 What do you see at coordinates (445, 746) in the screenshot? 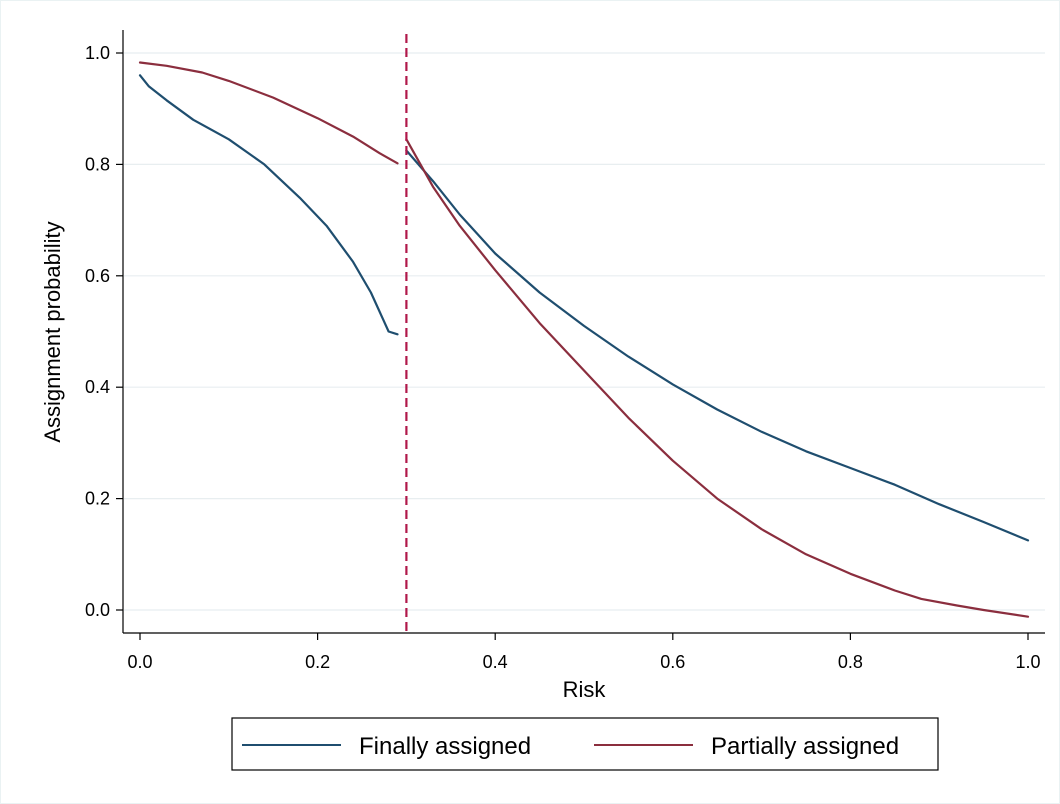
I see `legend-label-finally-assigned: Finally assigned` at bounding box center [445, 746].